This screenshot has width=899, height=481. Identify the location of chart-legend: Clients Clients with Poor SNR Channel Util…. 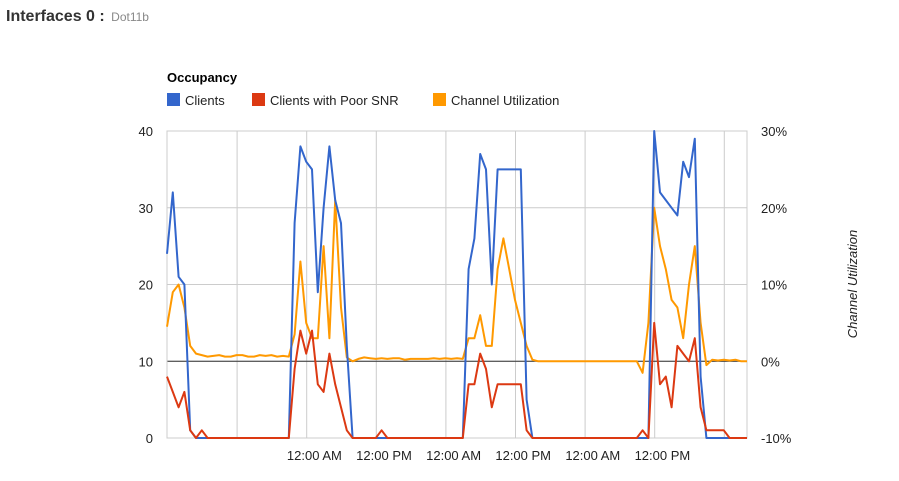
(363, 100).